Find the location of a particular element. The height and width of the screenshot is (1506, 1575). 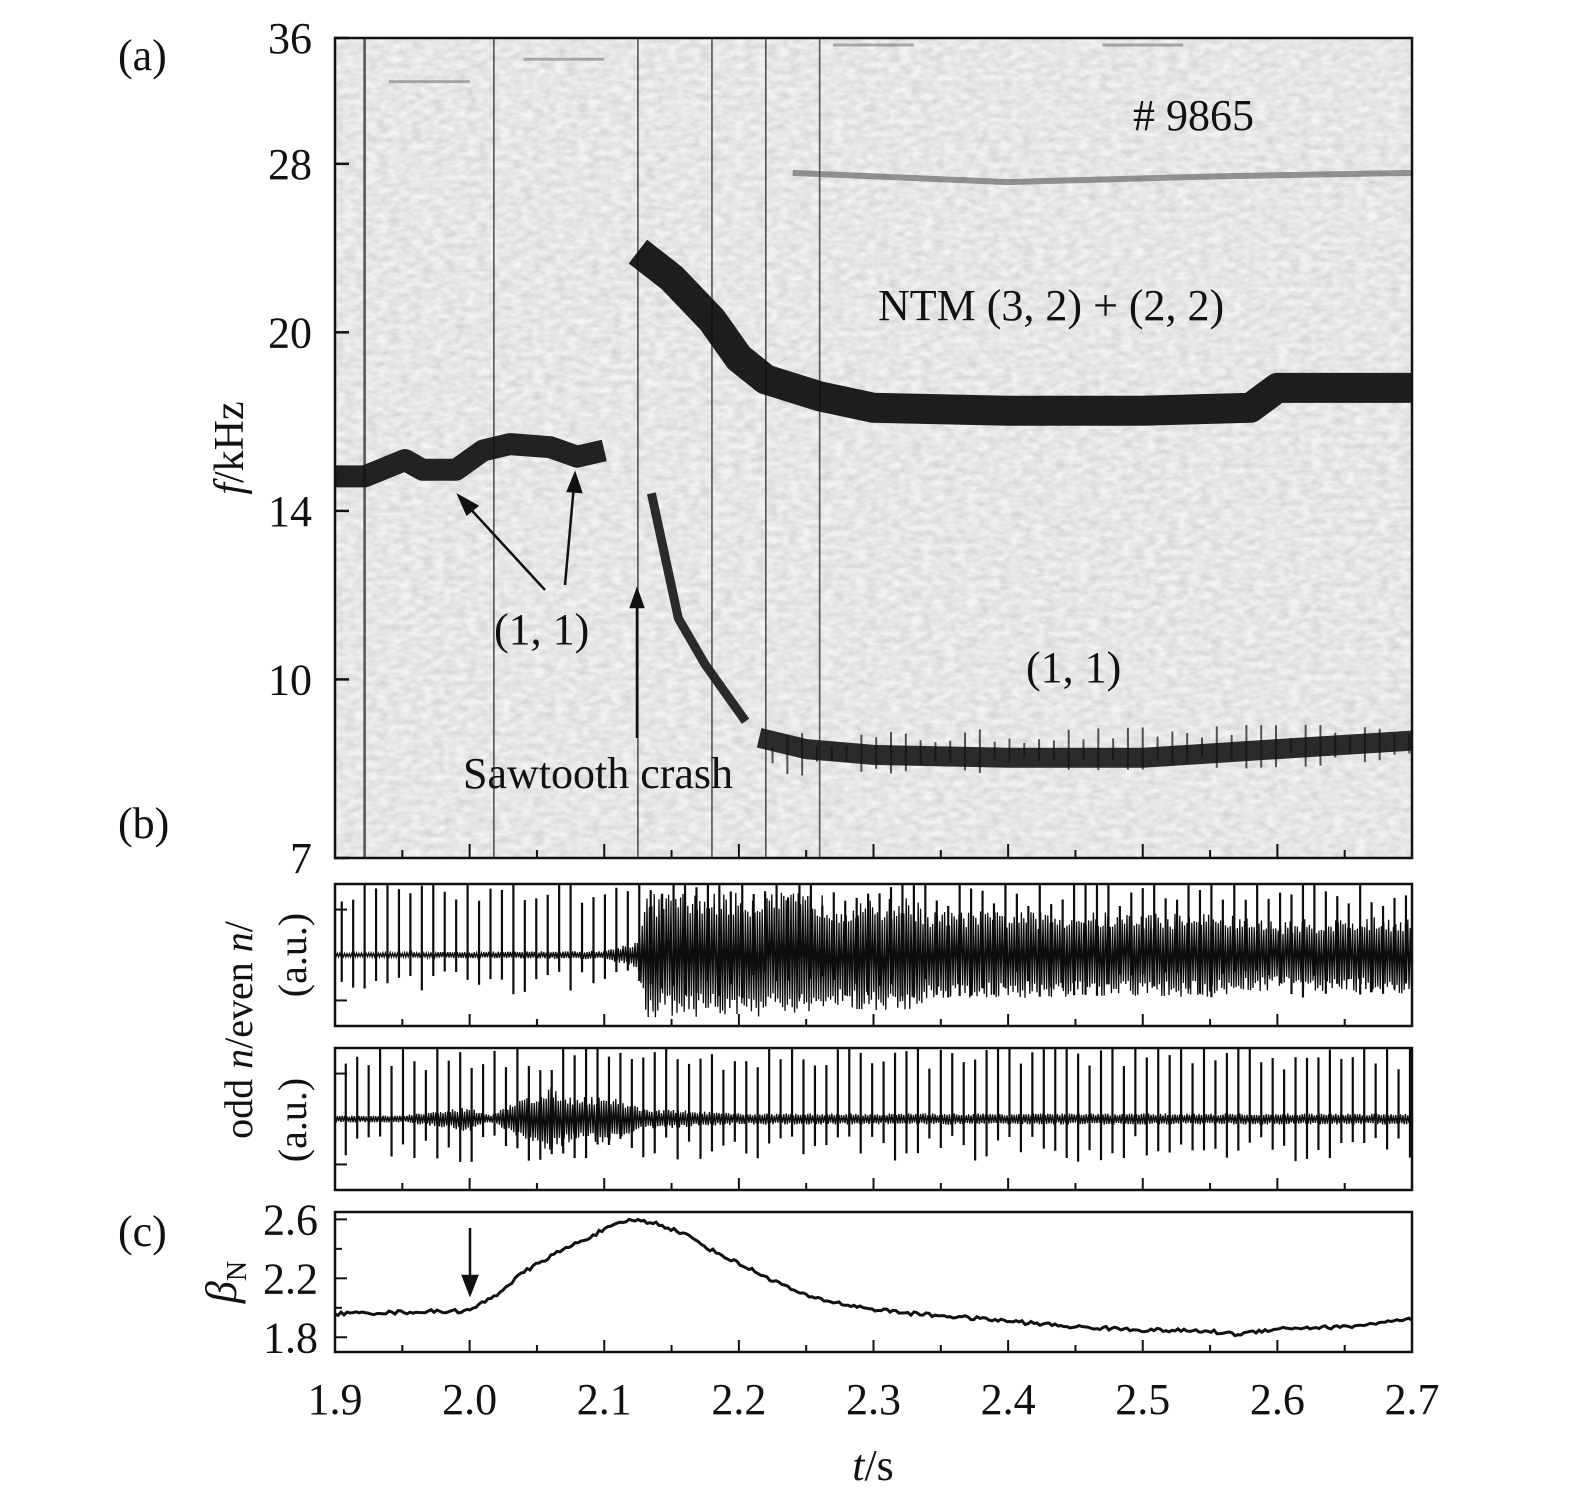

spectrogram-y-ticks: 7 10 14 20 28 36 is located at coordinates (308, 448).